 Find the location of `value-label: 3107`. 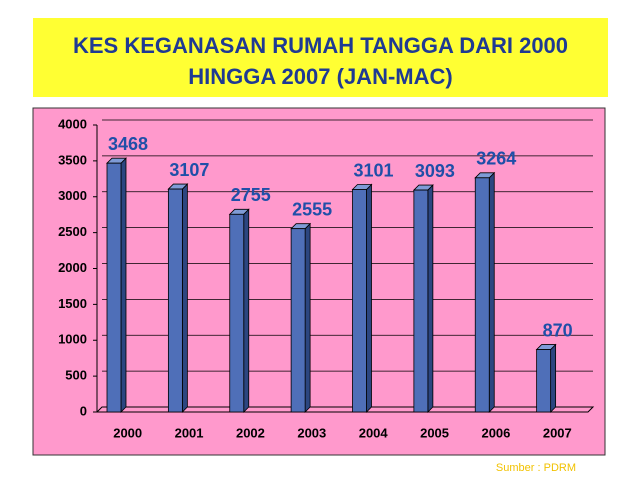

value-label: 3107 is located at coordinates (189, 170).